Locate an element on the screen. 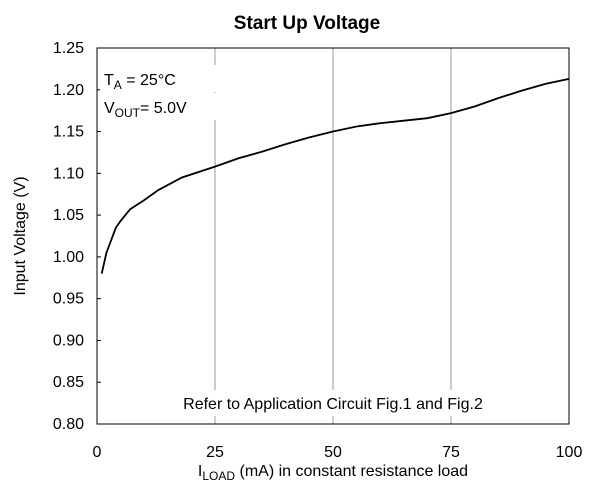  x-tick-label: 25 is located at coordinates (215, 452).